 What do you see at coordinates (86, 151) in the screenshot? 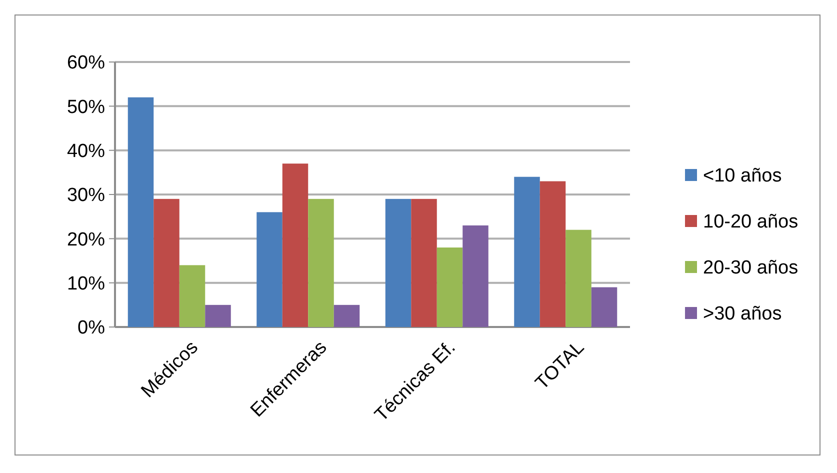
I see `y-tick-label: 40%` at bounding box center [86, 151].